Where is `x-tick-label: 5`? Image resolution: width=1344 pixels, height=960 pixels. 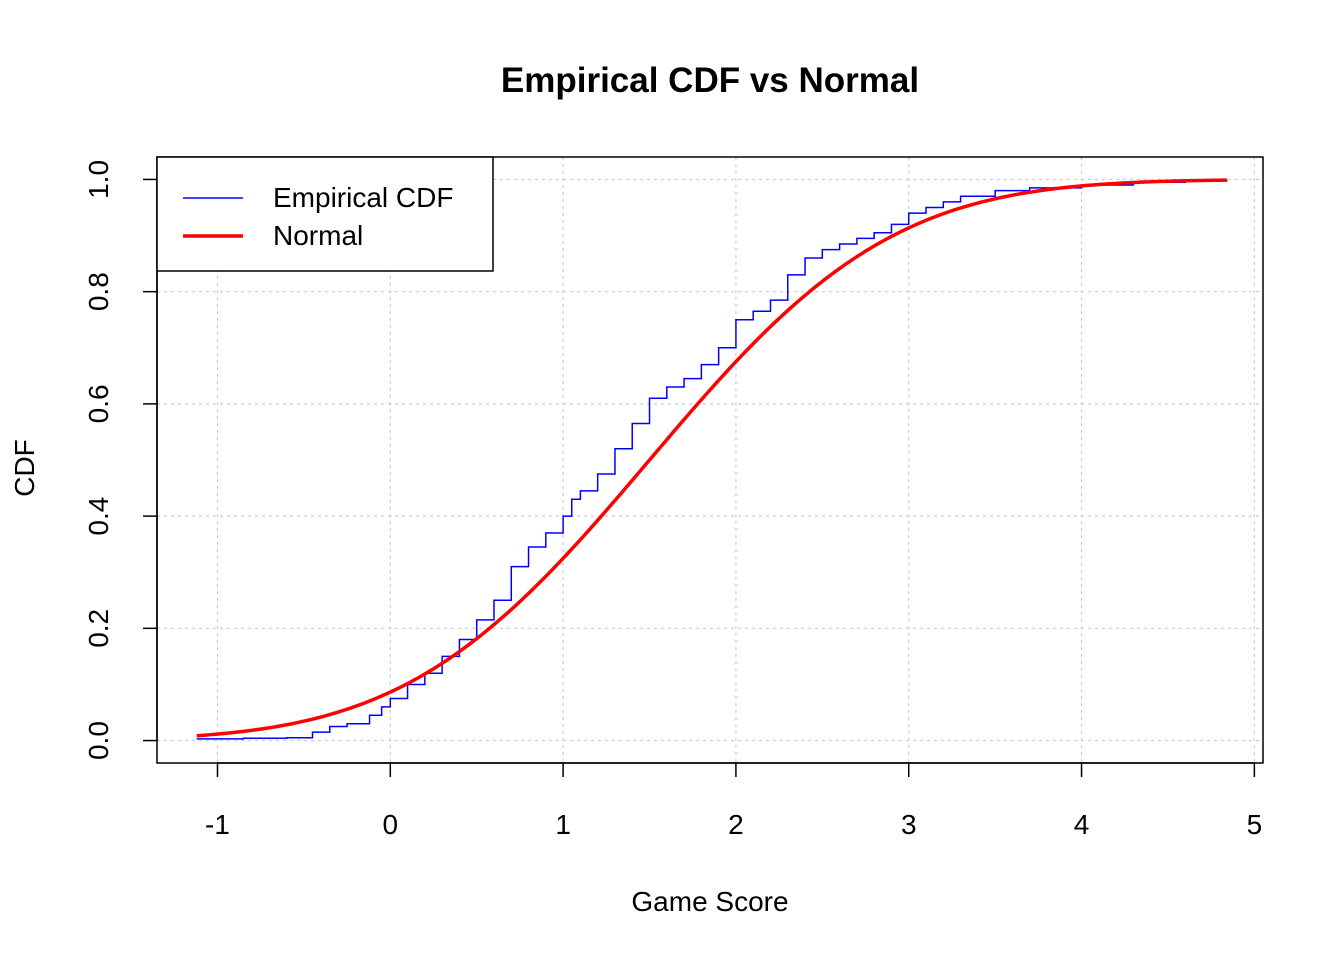
x-tick-label: 5 is located at coordinates (1255, 824).